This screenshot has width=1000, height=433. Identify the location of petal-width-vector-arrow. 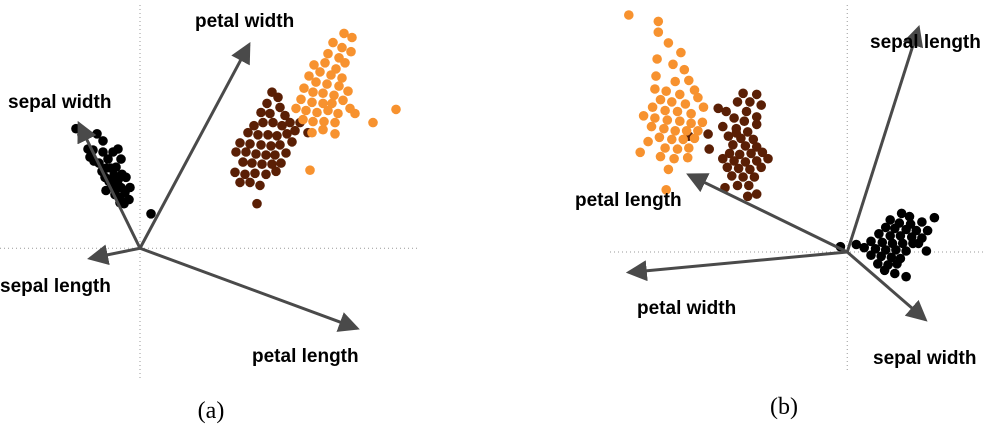
(194, 145).